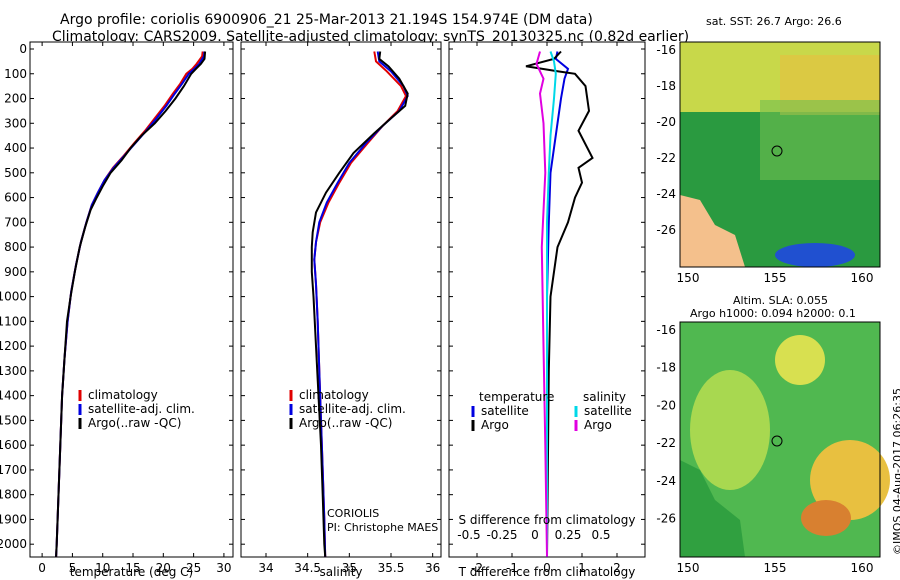  I want to click on sst-map-border, so click(780, 154).